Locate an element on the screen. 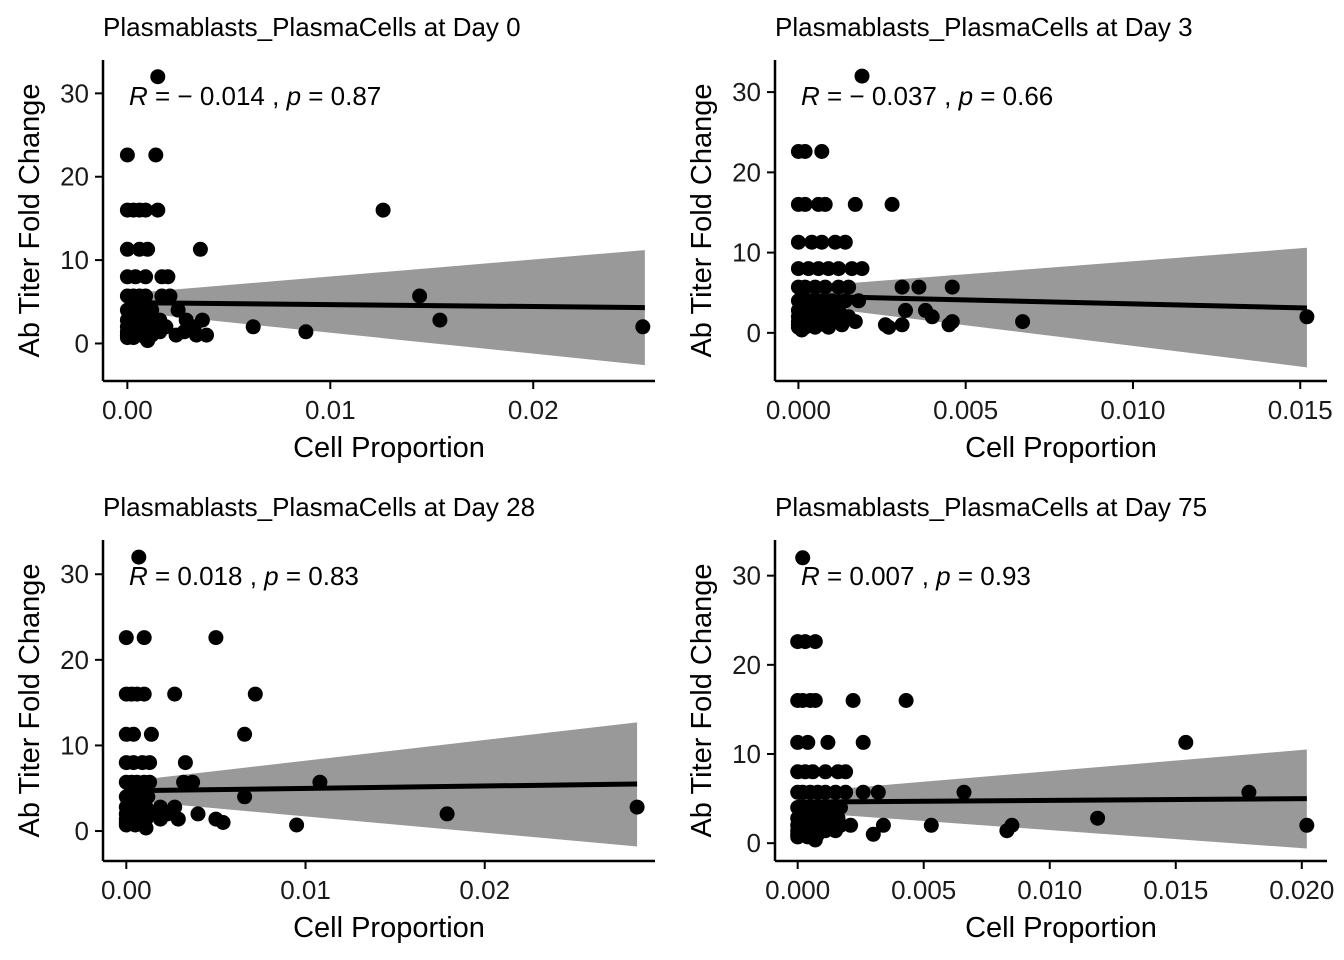 This screenshot has height=960, width=1344. stat-value: = 0.83 is located at coordinates (319, 576).